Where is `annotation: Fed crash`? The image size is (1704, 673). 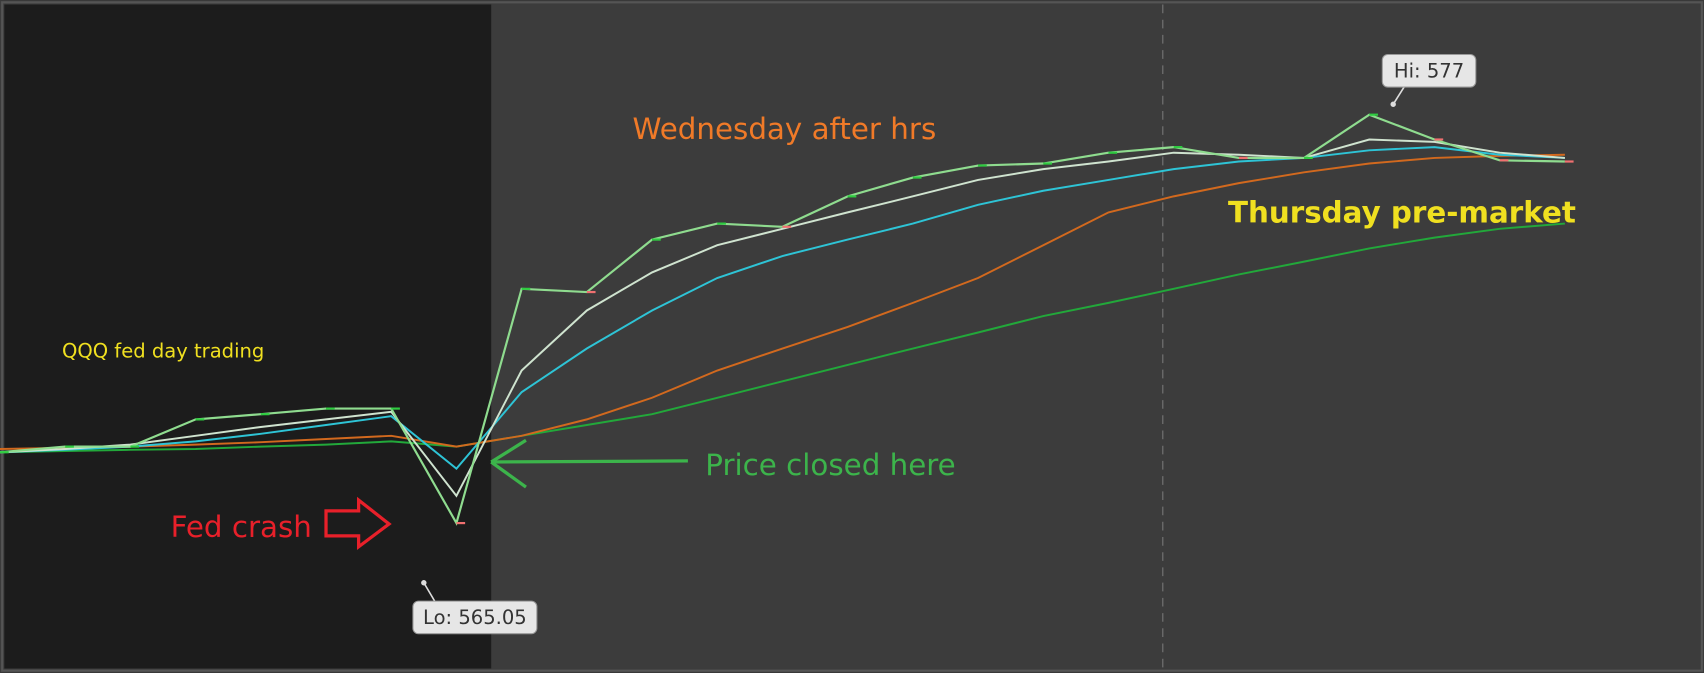
annotation: Fed crash is located at coordinates (241, 527).